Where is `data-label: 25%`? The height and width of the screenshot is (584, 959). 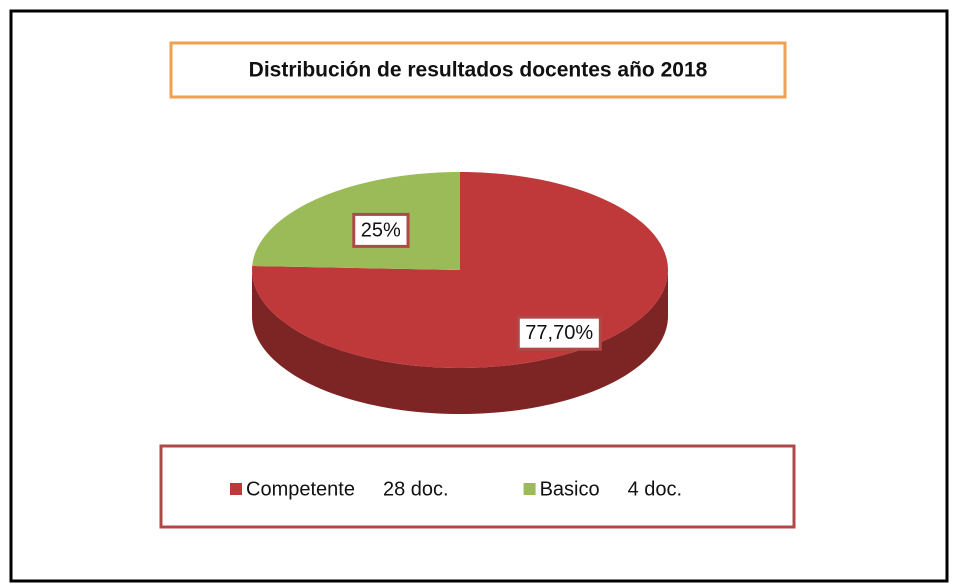
data-label: 25% is located at coordinates (381, 230).